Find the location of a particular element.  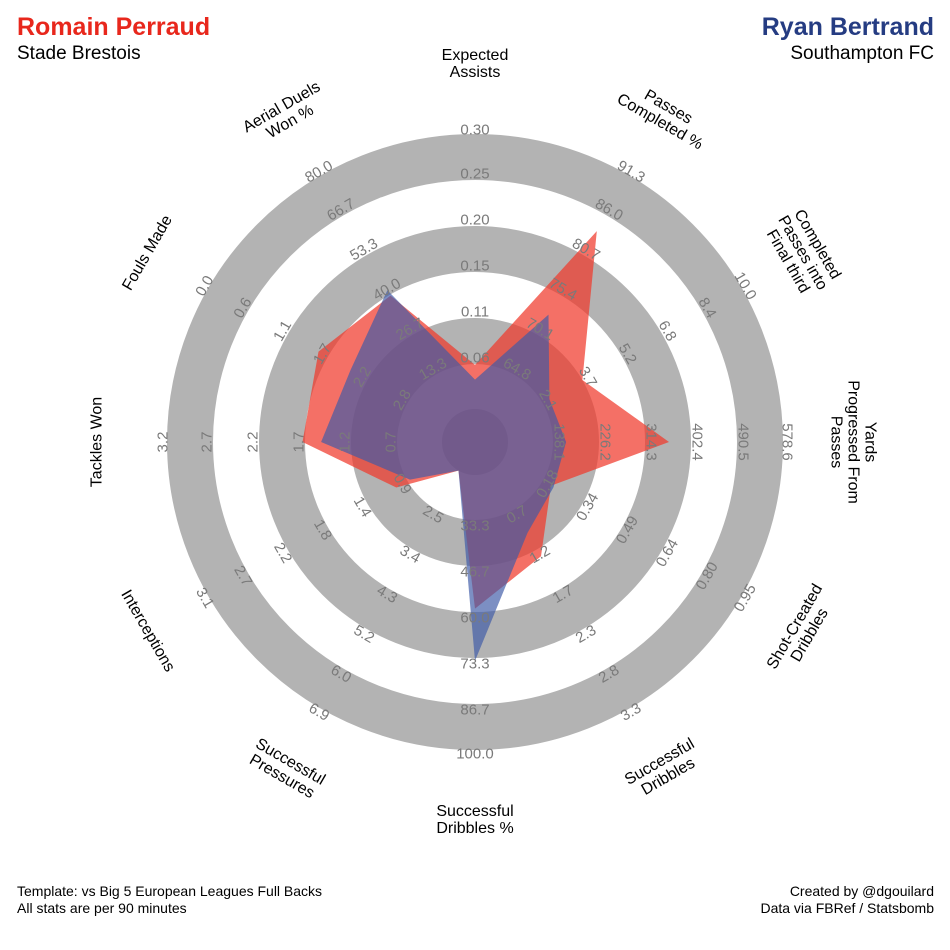

axis-label-line: Dribbles % is located at coordinates (474, 828).